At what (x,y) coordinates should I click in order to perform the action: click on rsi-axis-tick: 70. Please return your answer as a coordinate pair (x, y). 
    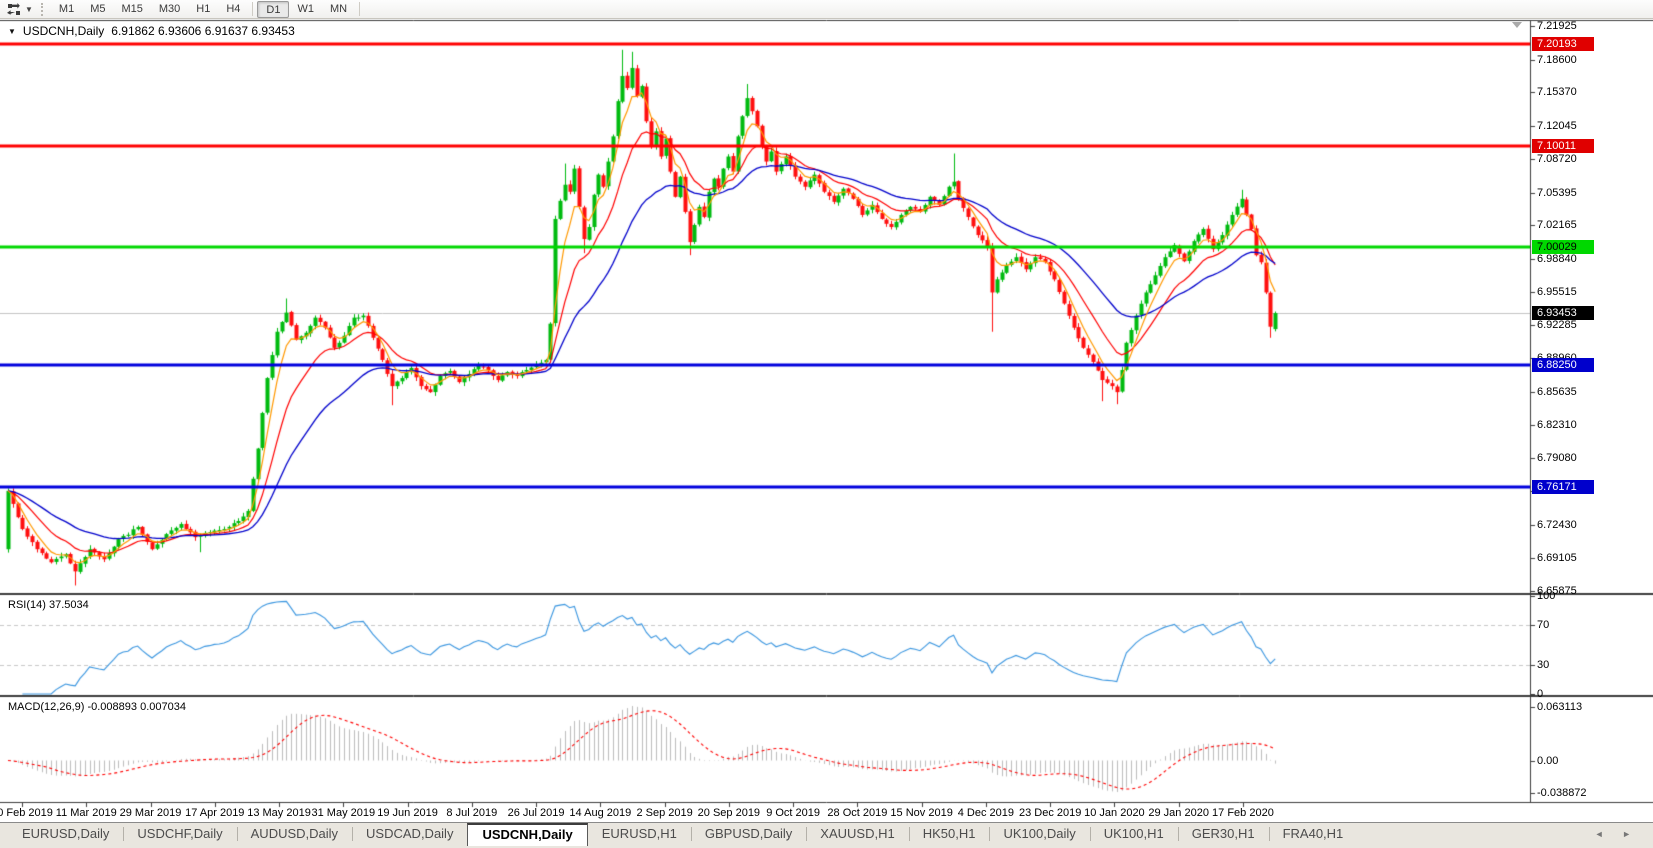
    Looking at the image, I should click on (1543, 625).